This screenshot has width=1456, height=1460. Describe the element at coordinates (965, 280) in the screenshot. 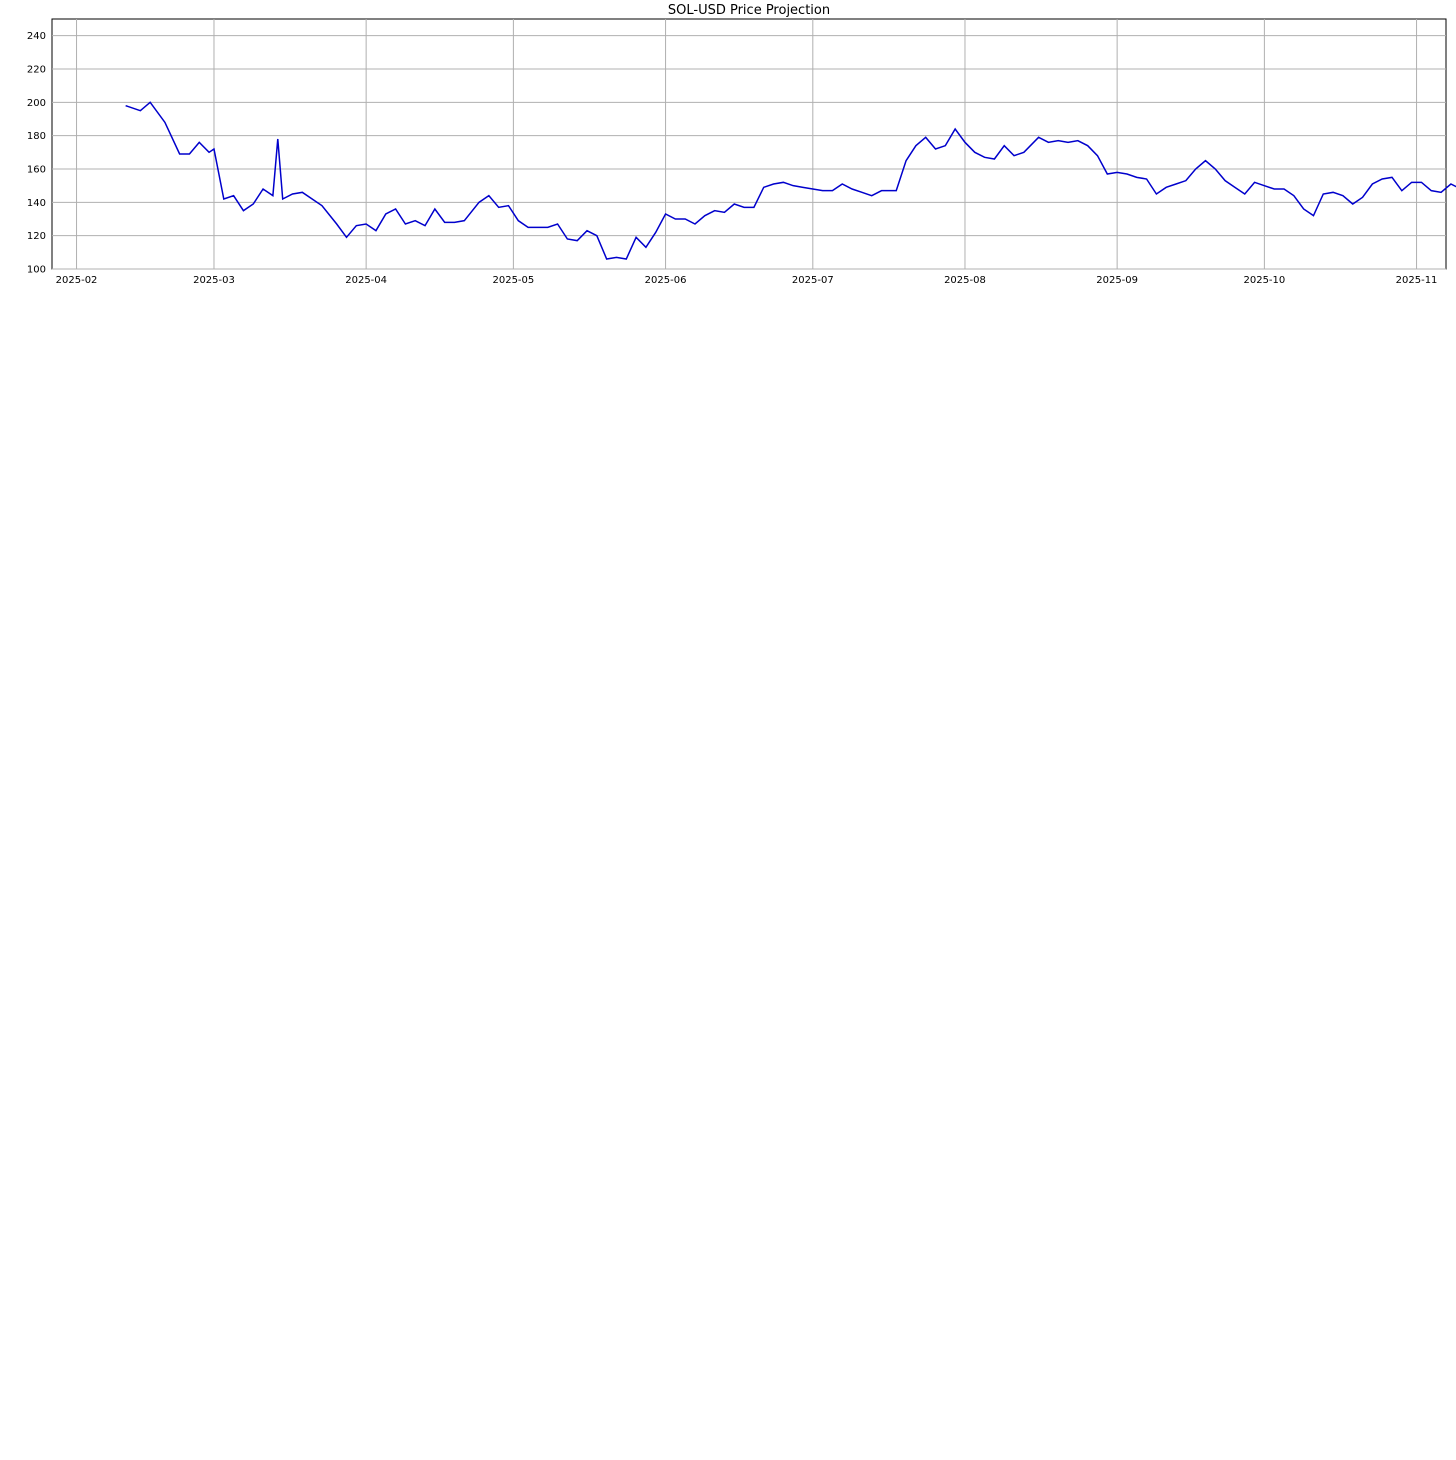

I see `x-tick-label: 2025-08` at that location.